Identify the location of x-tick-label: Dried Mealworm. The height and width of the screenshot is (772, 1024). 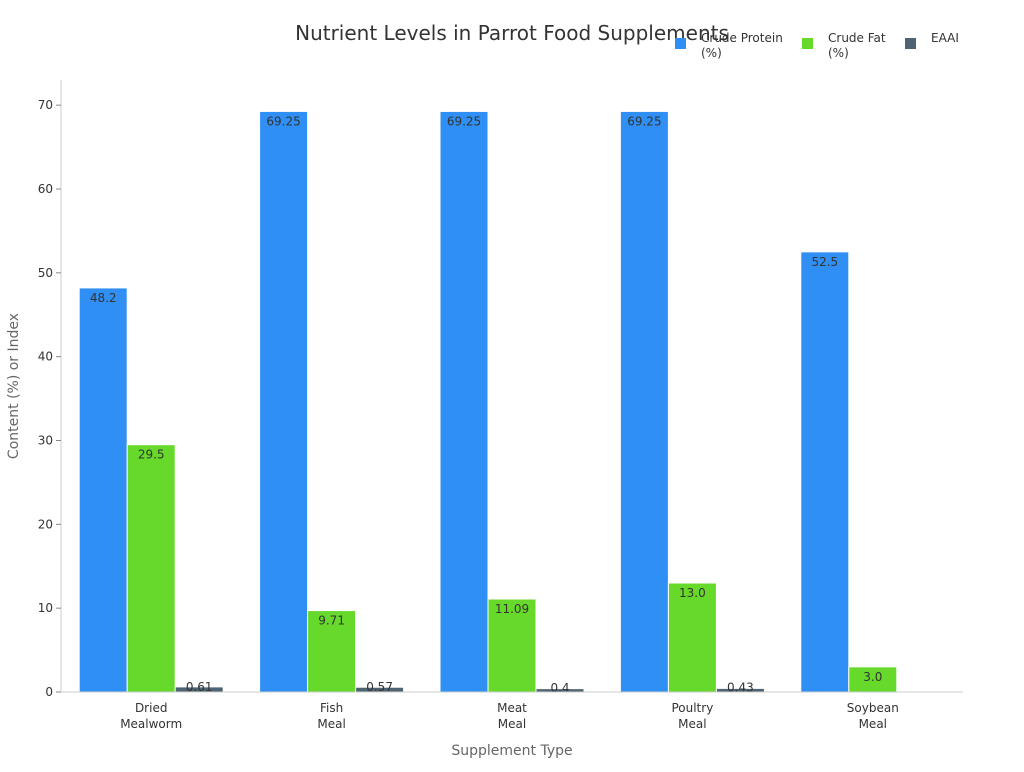
(151, 716).